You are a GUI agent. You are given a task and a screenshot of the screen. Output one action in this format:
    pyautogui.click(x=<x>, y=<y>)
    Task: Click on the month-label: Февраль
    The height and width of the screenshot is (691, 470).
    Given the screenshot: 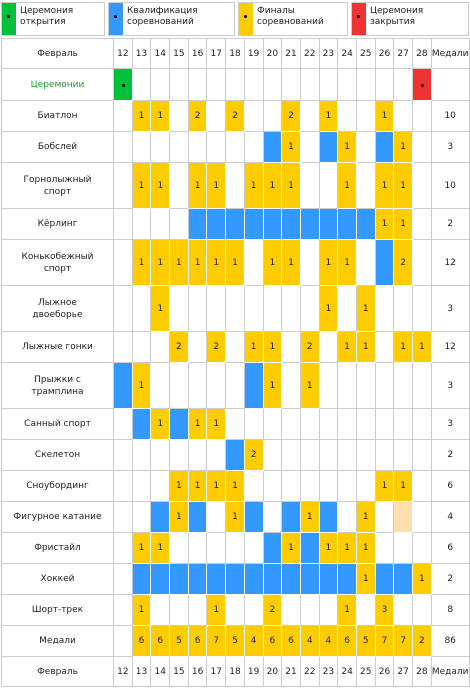 What is the action you would take?
    pyautogui.click(x=57, y=671)
    